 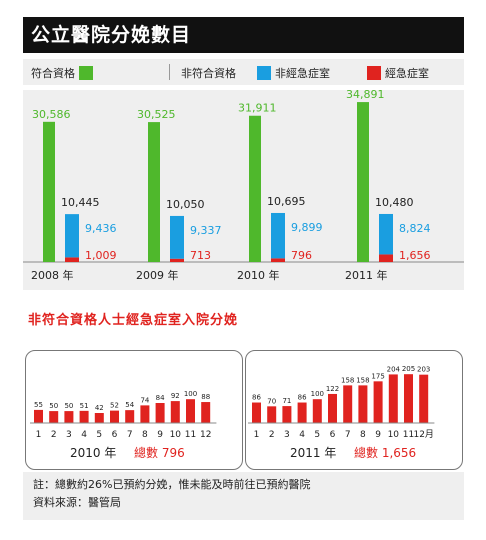 I want to click on value-label-month: 50, so click(x=53, y=406).